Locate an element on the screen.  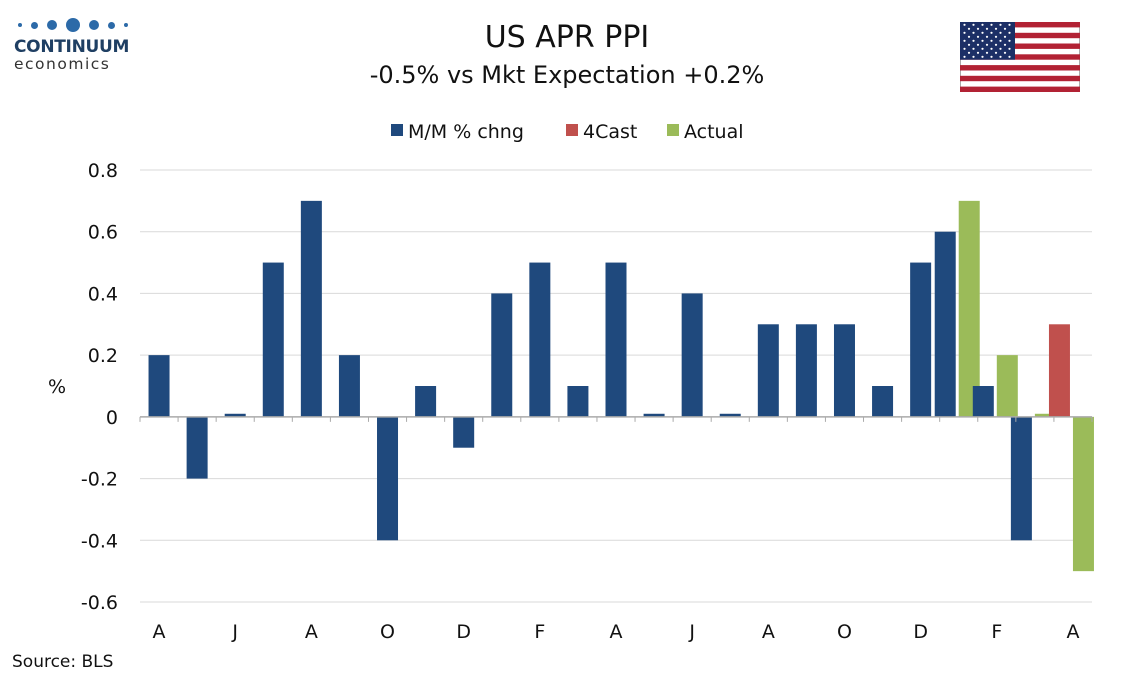
logo: CONTINUUM economics is located at coordinates (74, 43).